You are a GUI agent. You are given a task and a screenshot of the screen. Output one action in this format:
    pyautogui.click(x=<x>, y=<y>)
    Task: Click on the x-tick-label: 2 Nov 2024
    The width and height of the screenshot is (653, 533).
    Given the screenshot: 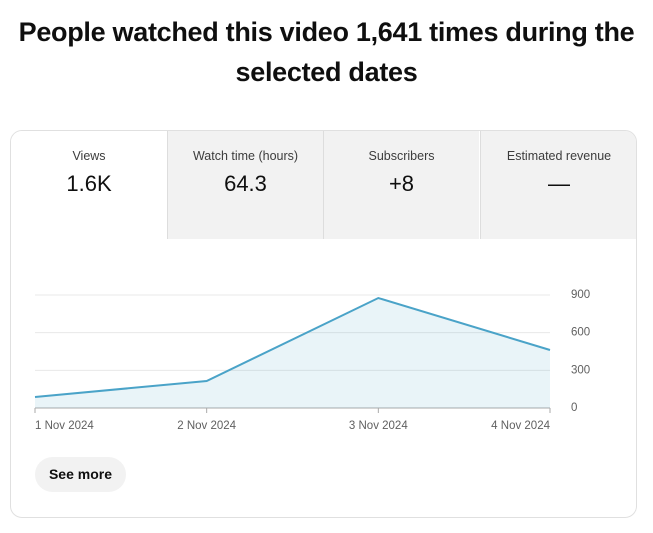 What is the action you would take?
    pyautogui.click(x=206, y=426)
    